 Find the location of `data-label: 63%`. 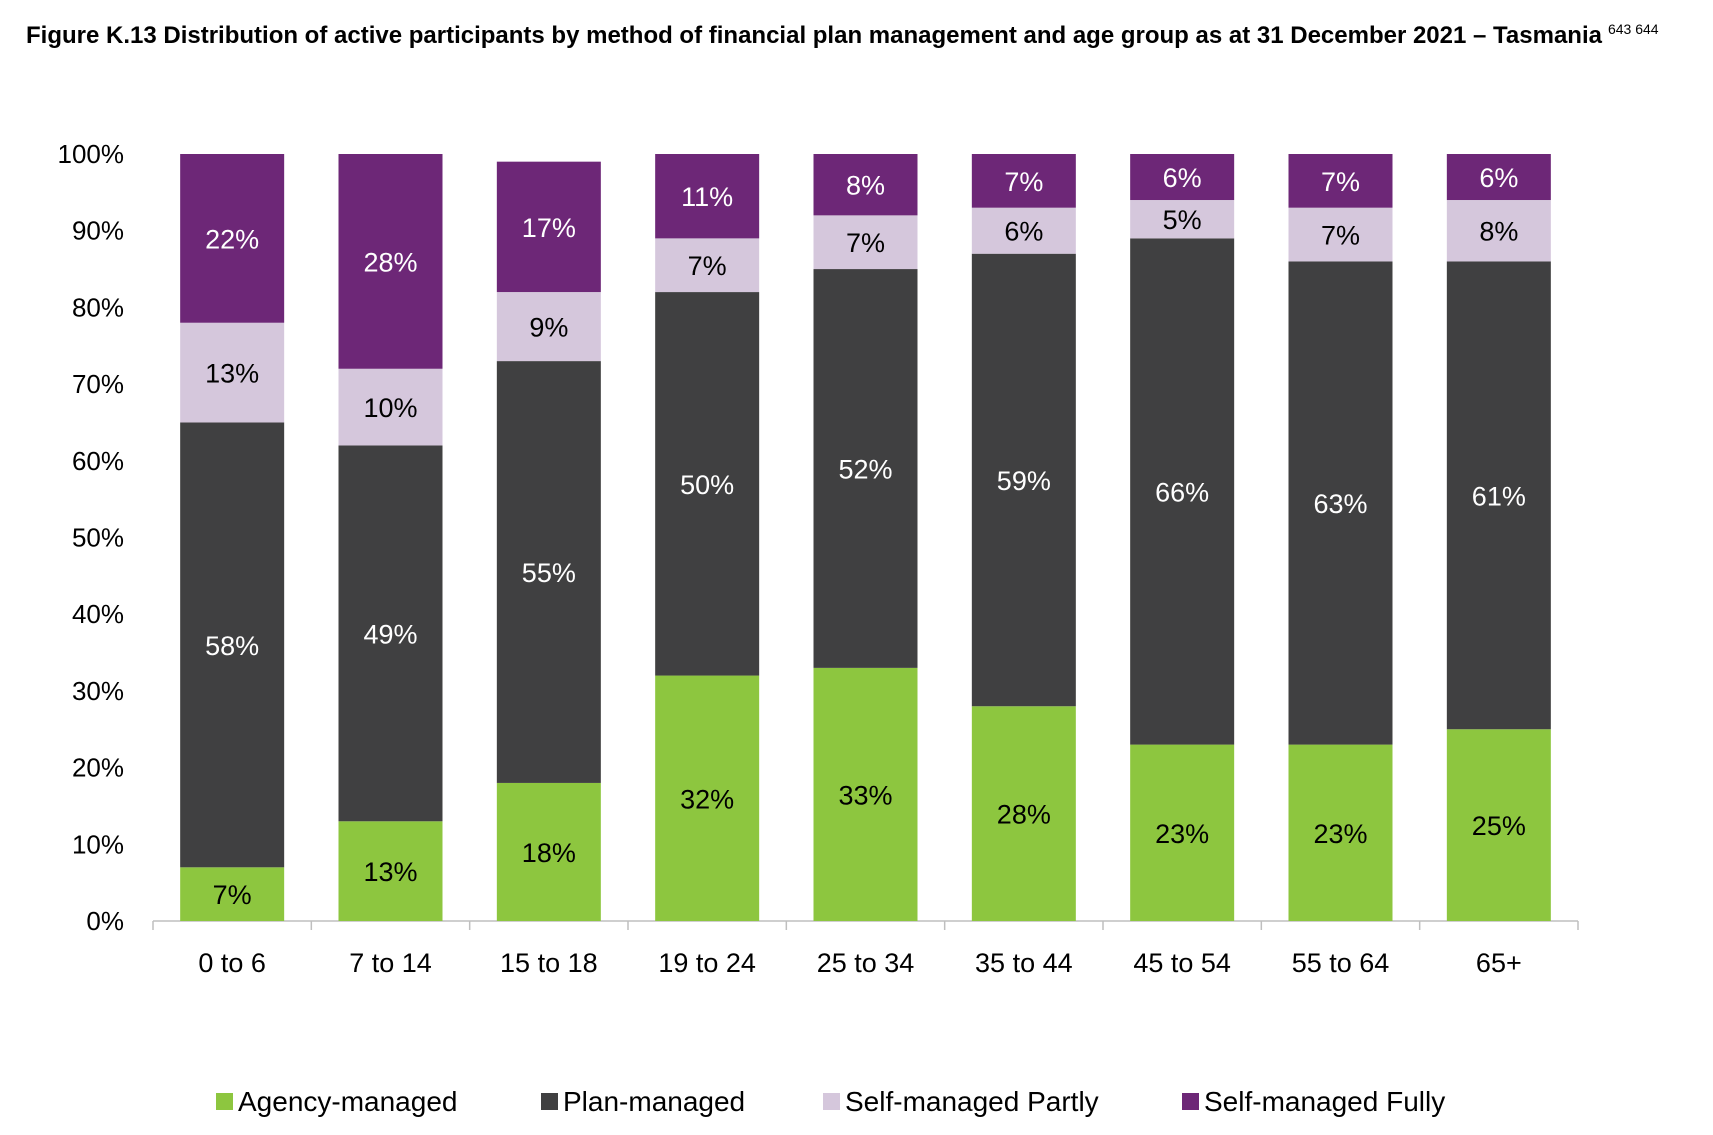

data-label: 63% is located at coordinates (1340, 504).